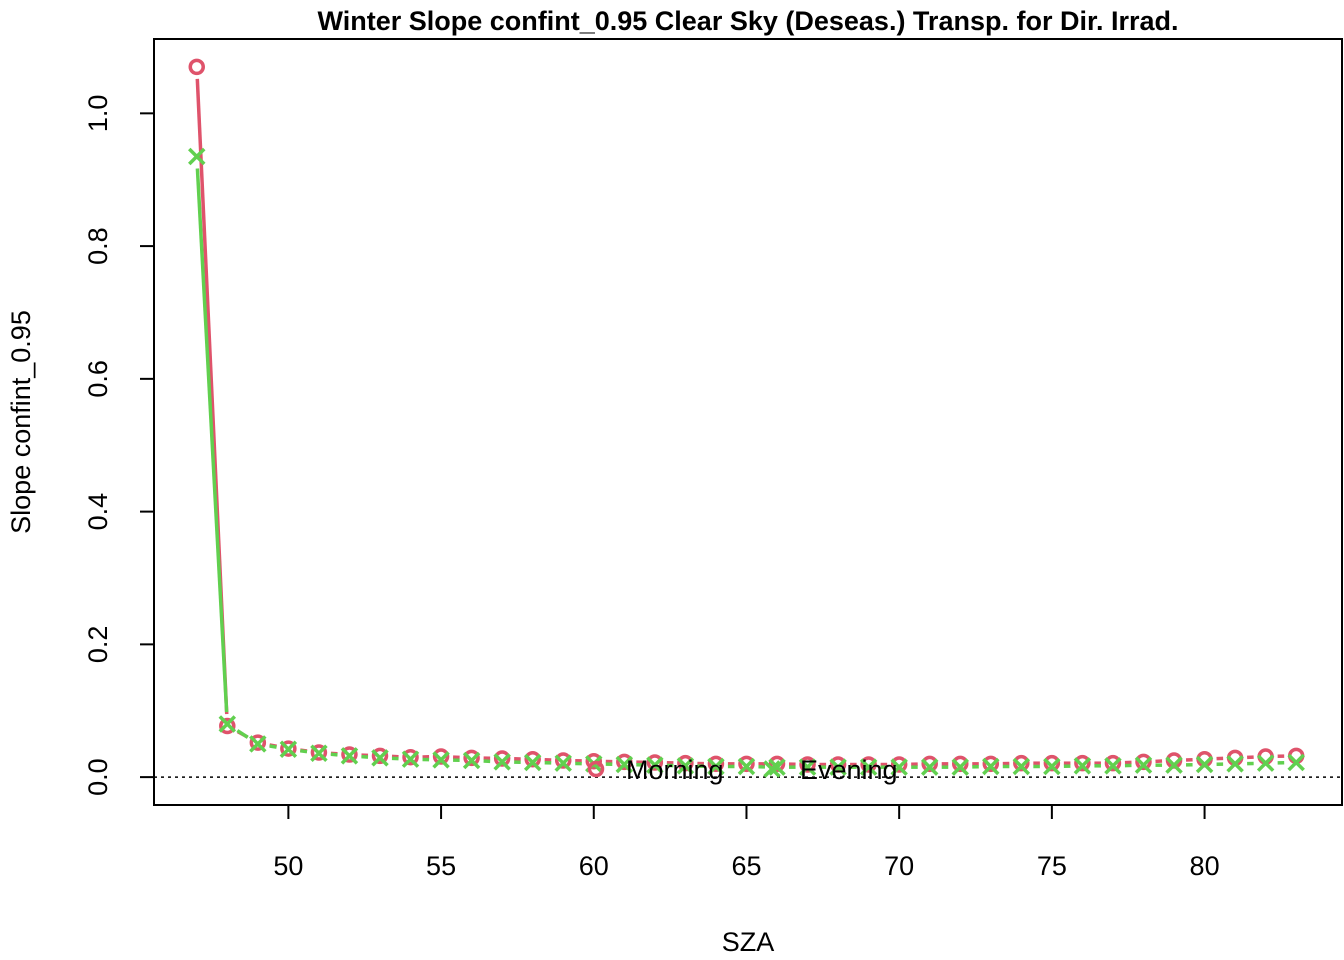  What do you see at coordinates (21, 422) in the screenshot?
I see `y-axis-label: Slope confint_0.95` at bounding box center [21, 422].